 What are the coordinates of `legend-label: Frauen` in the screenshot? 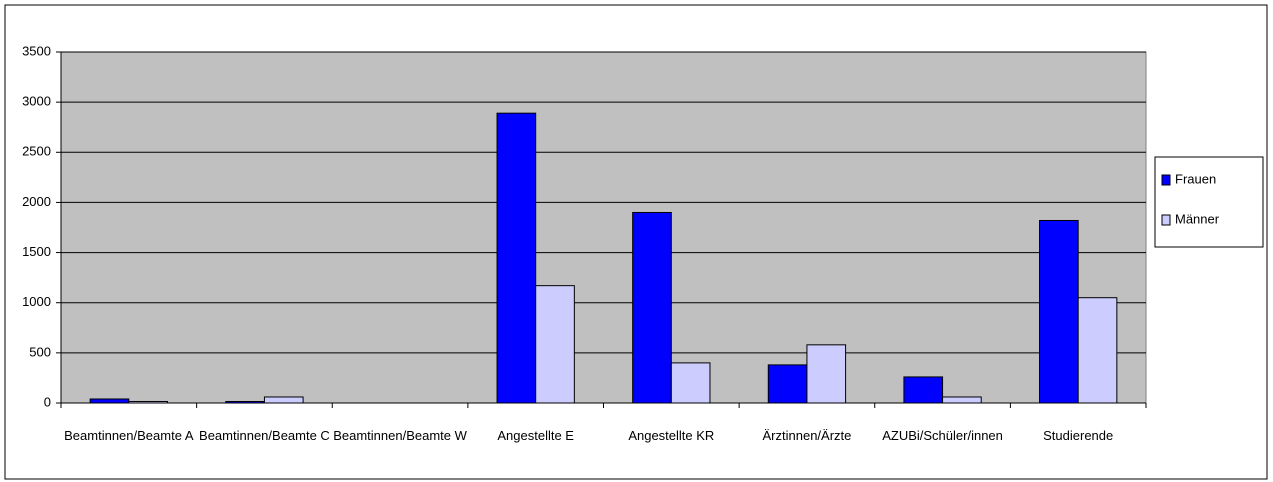 It's located at (1195, 178).